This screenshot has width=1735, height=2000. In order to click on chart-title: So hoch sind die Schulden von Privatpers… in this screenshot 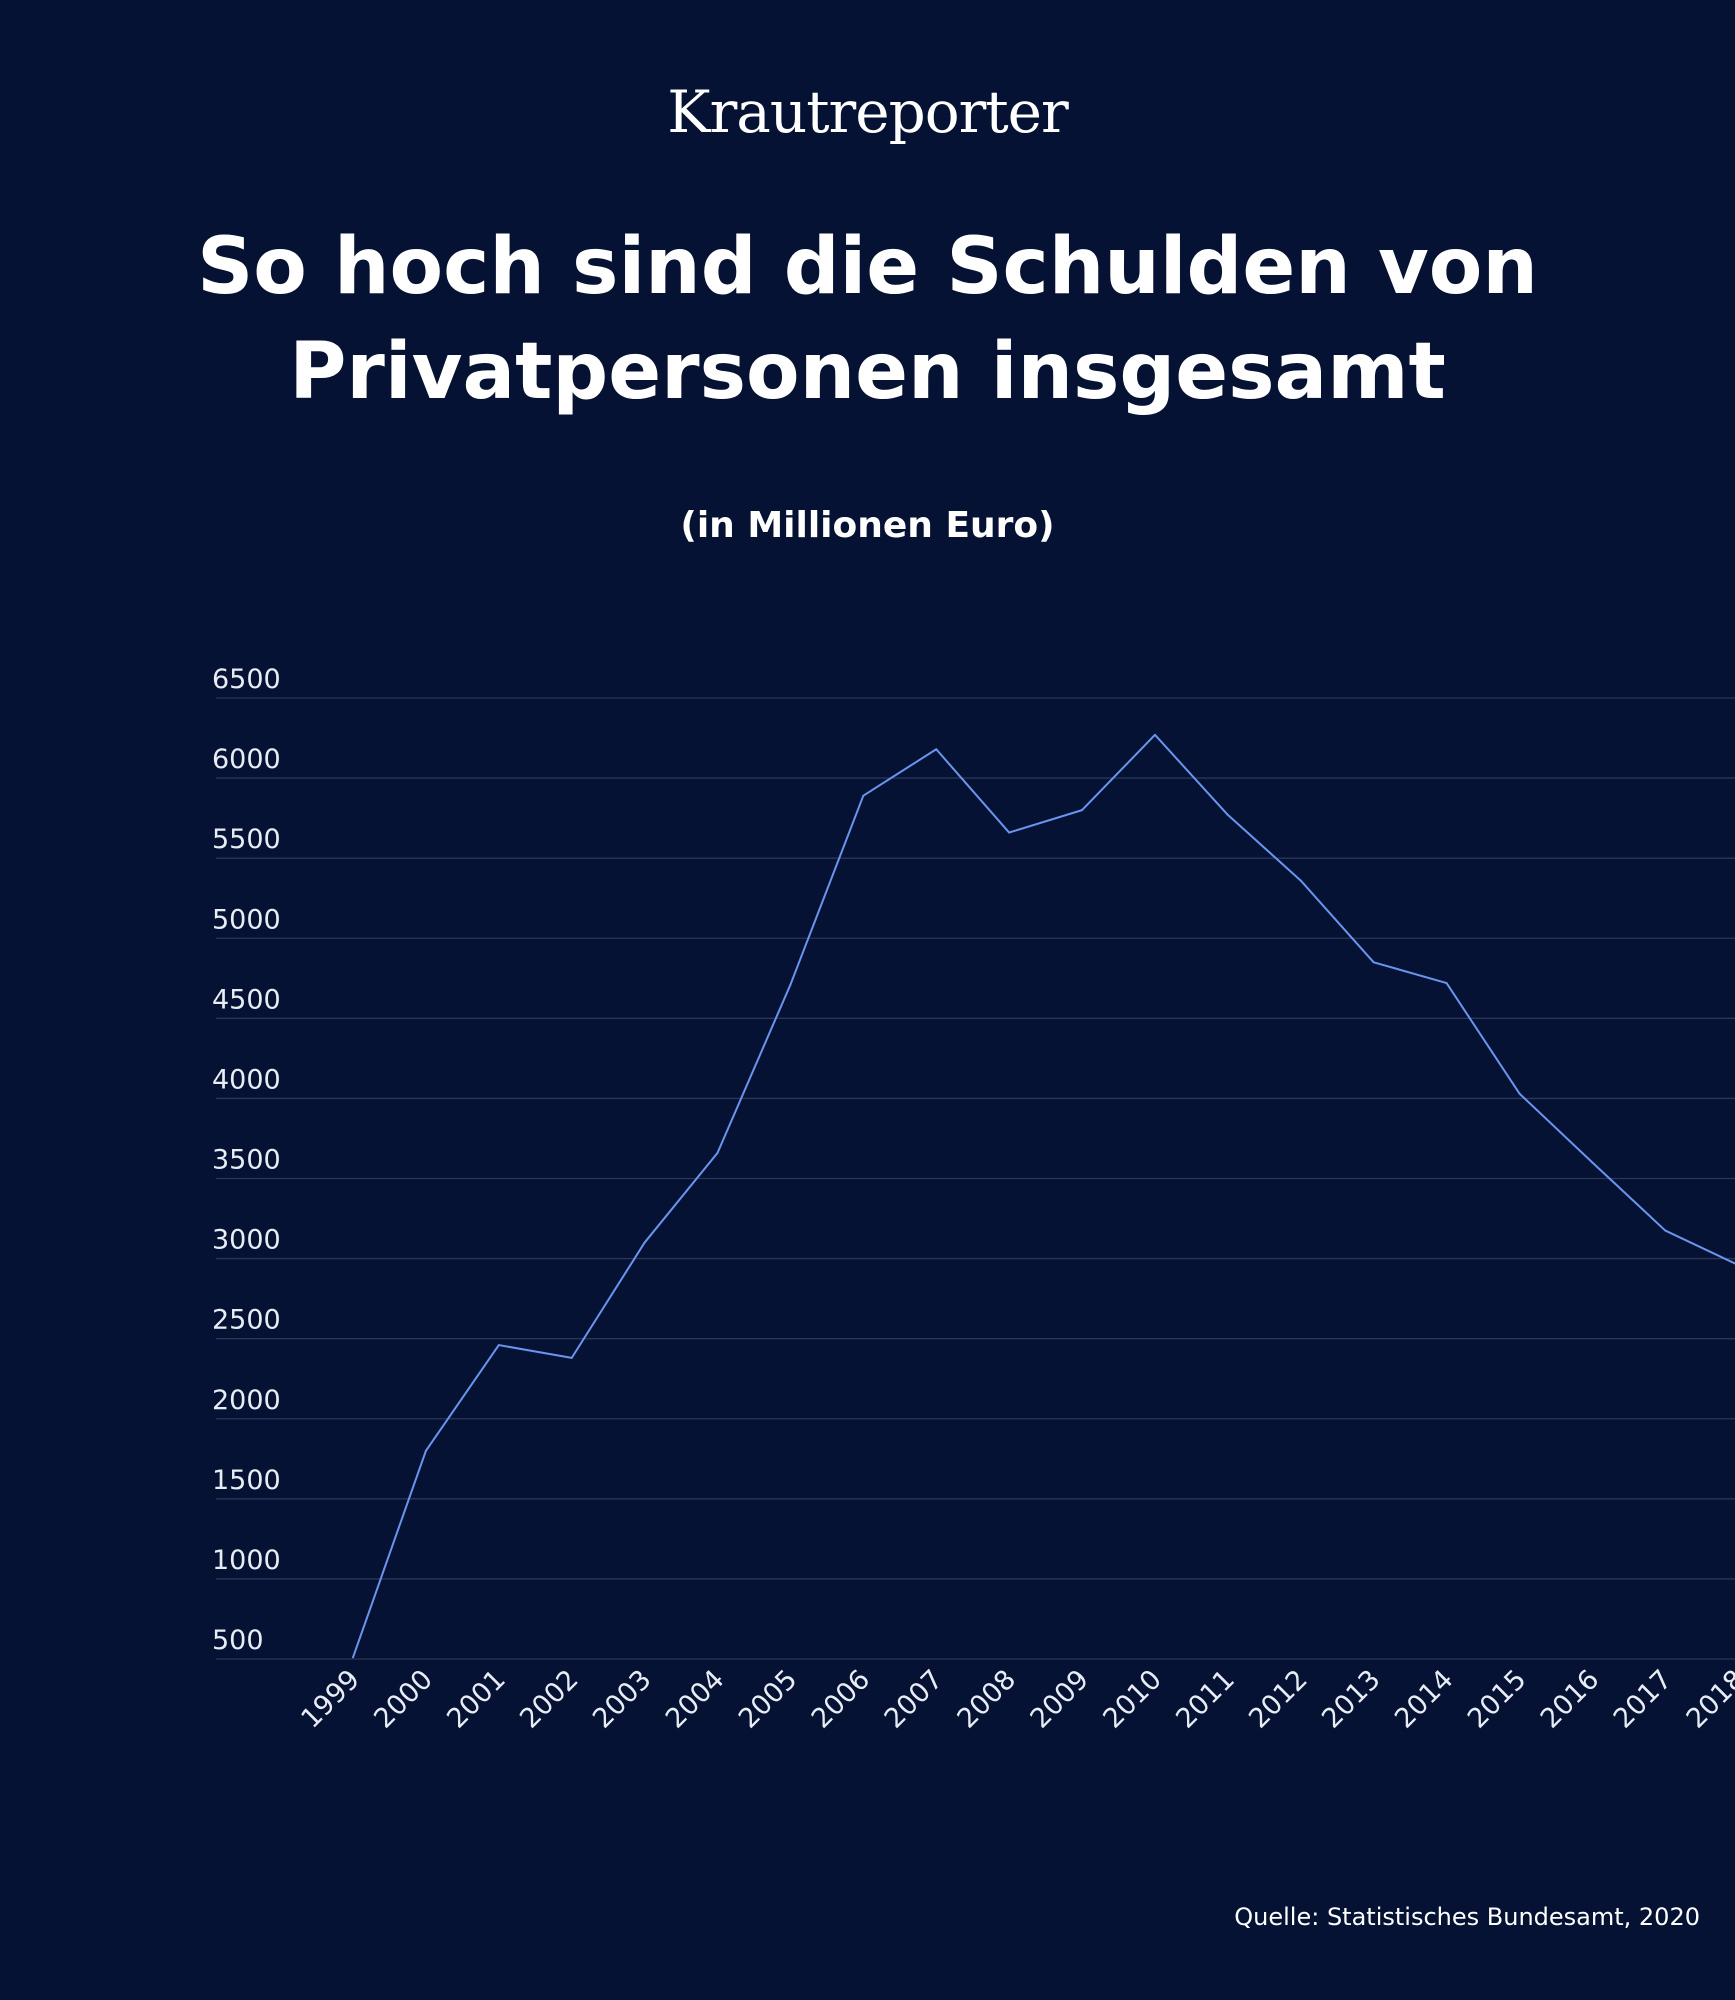, I will do `click(867, 320)`.